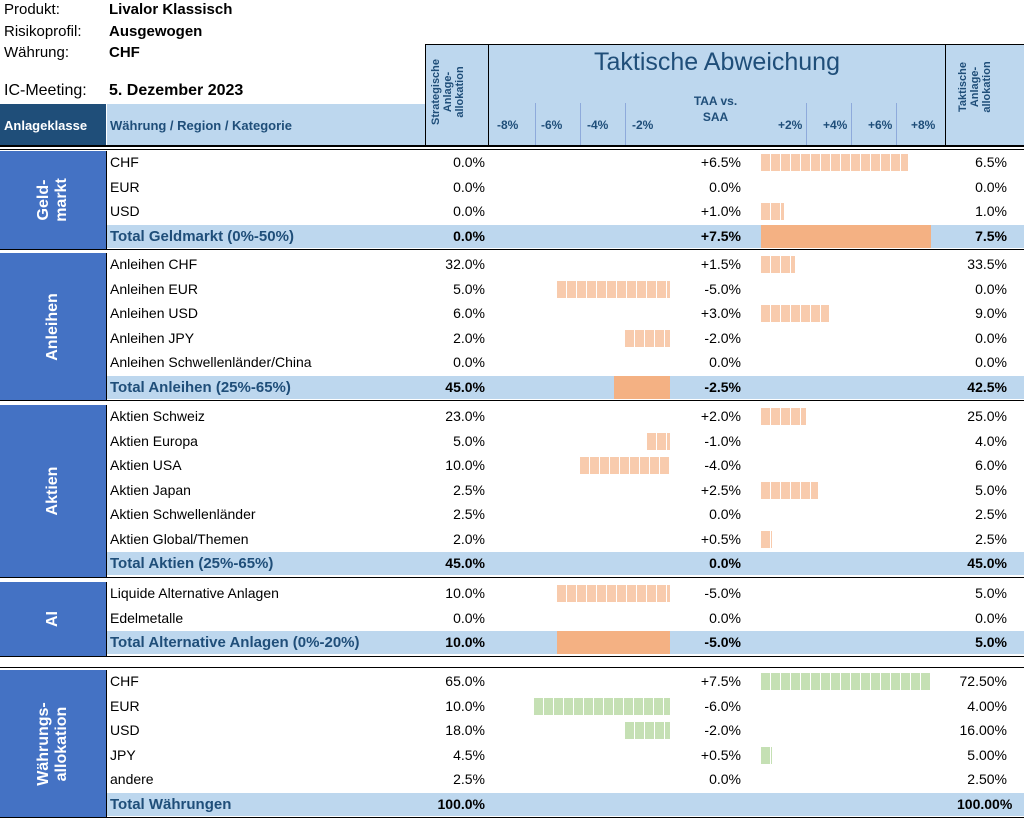 This screenshot has height=821, width=1024. What do you see at coordinates (552, 125) in the screenshot?
I see `tick-neg-6: -6%` at bounding box center [552, 125].